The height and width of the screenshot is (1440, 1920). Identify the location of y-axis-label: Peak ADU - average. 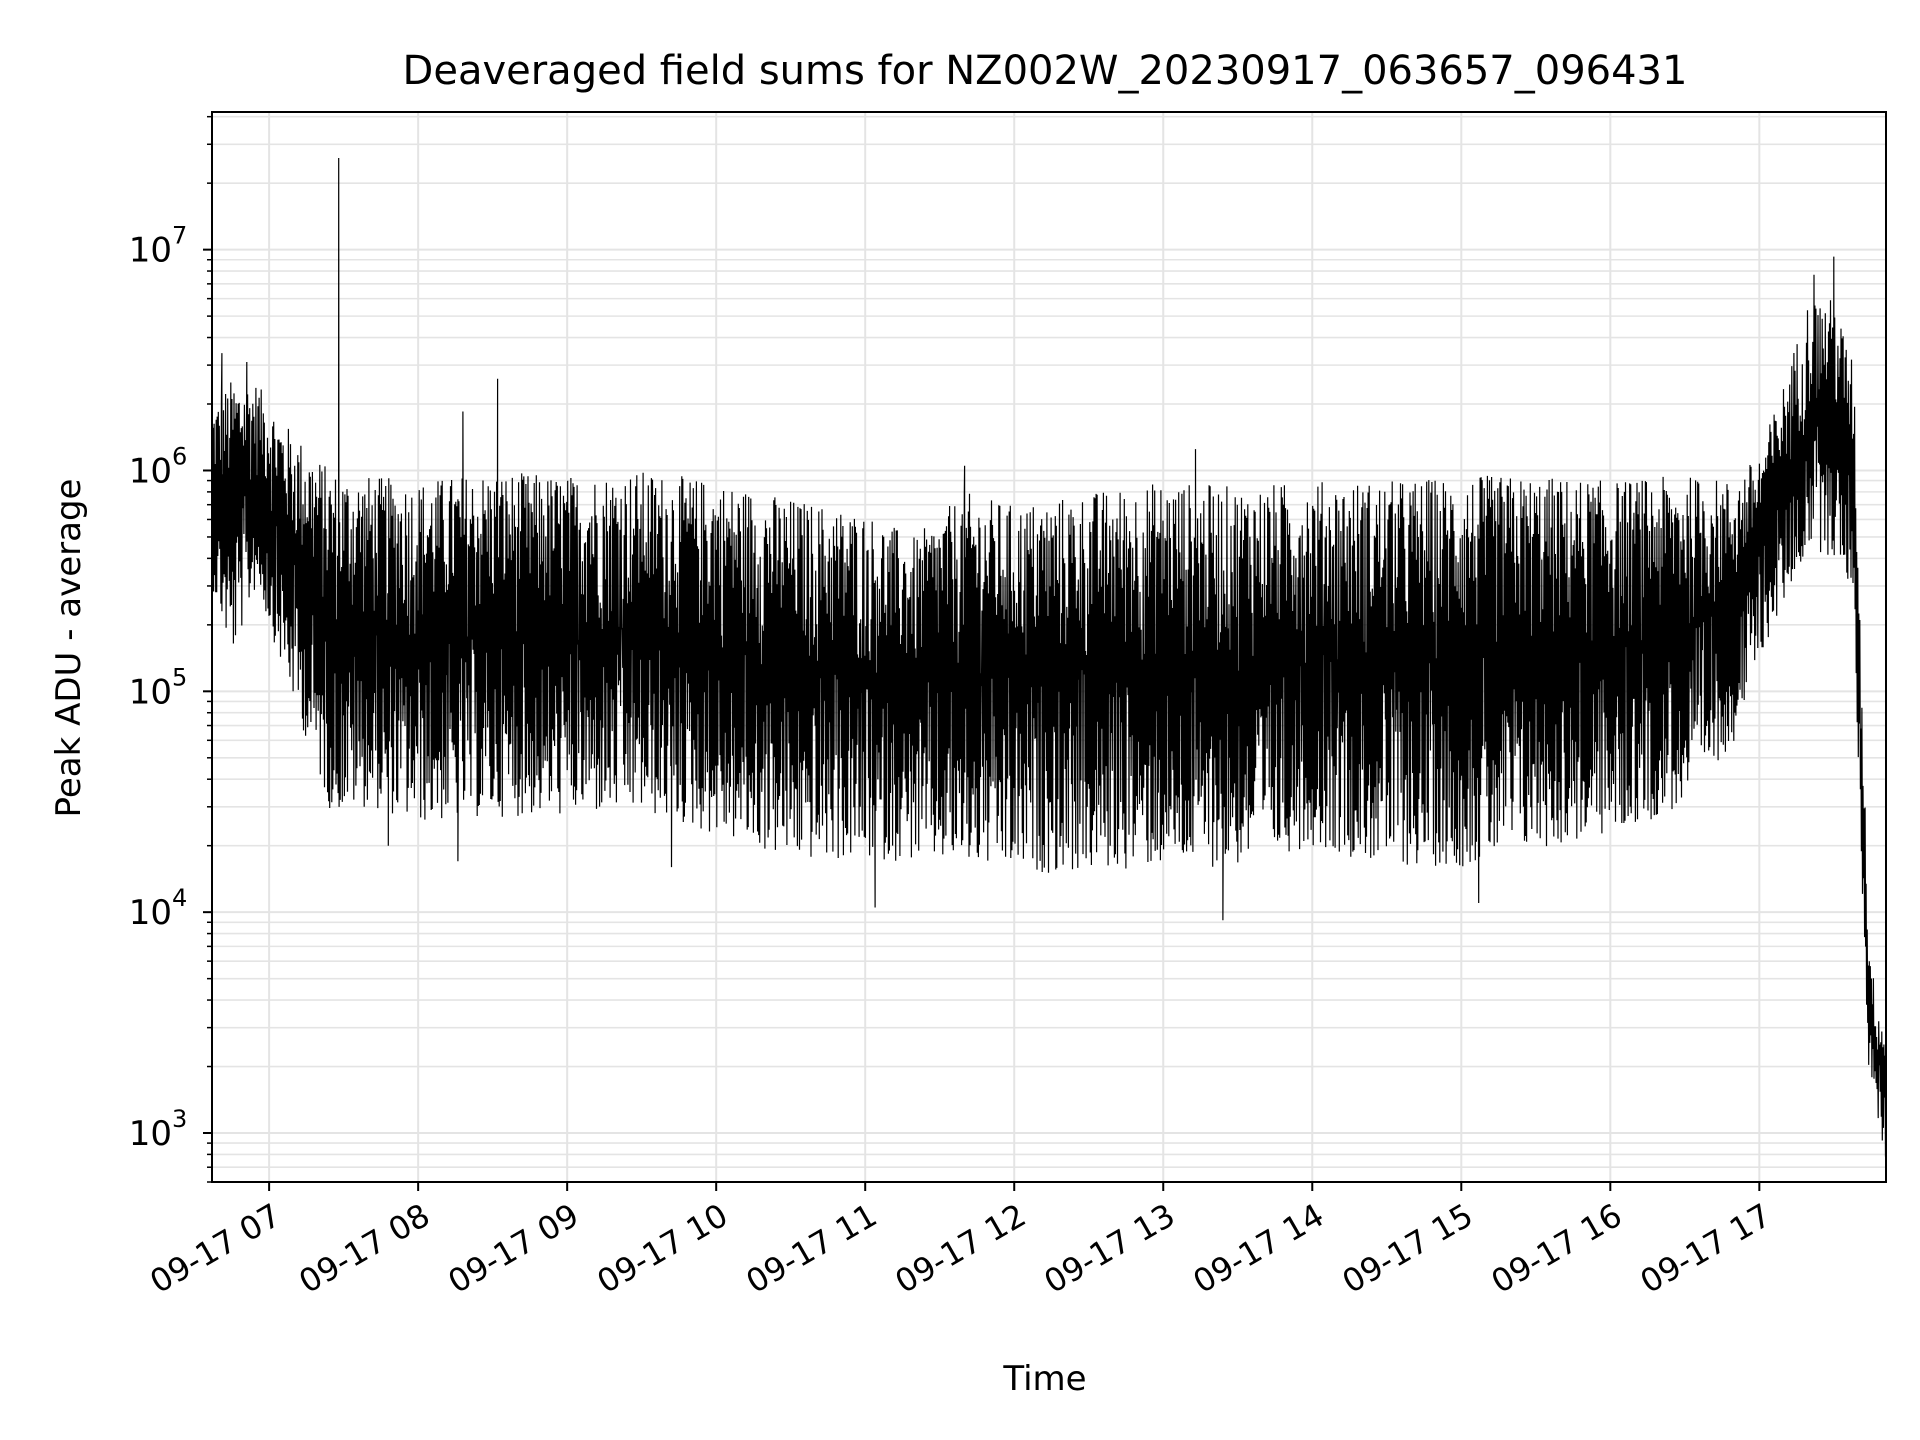
(69, 648).